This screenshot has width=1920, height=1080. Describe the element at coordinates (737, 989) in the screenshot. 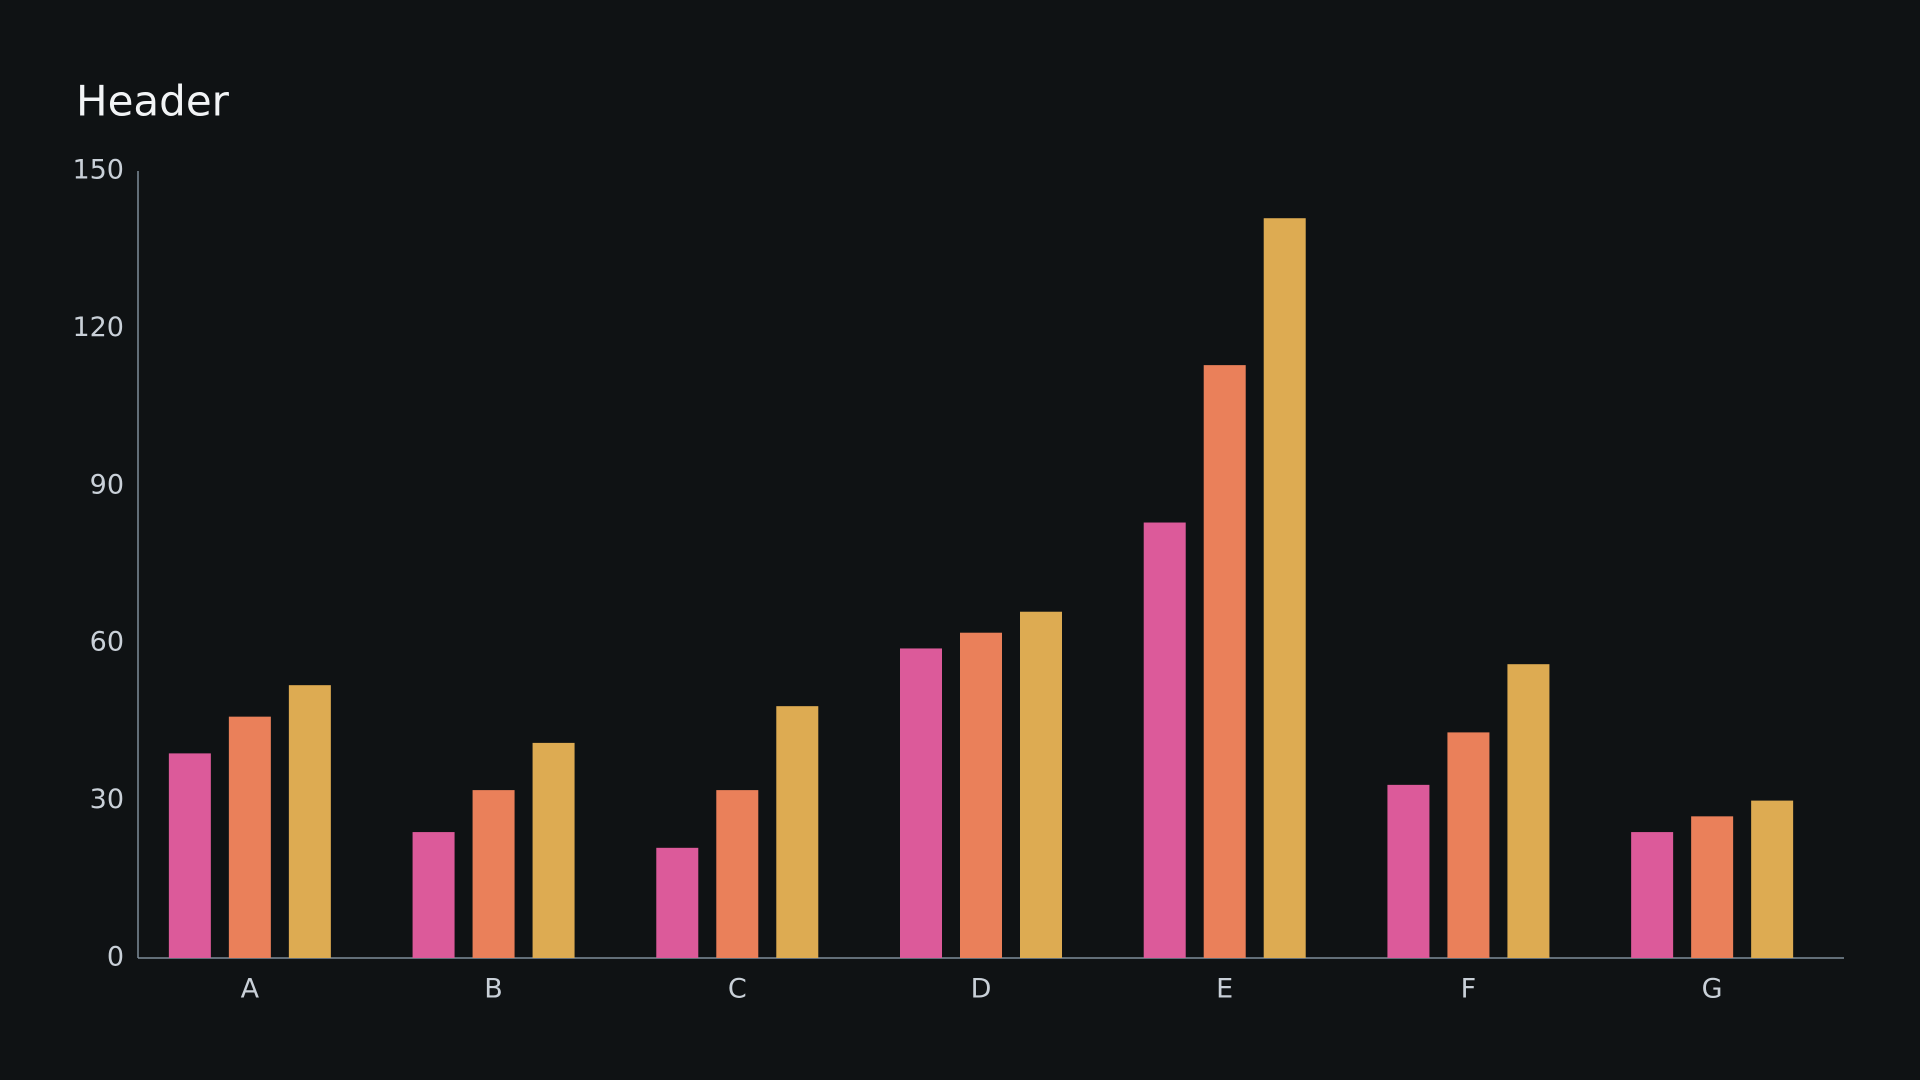

I see `x-tick-label: C` at that location.